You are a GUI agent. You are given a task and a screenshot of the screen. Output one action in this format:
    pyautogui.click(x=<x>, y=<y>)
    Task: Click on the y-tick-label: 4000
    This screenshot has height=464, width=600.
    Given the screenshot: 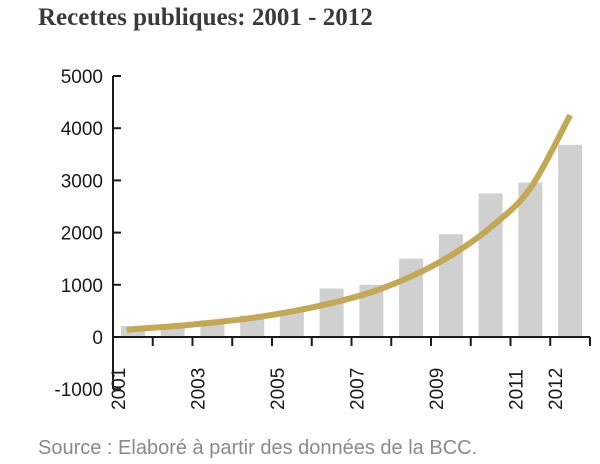 What is the action you would take?
    pyautogui.click(x=82, y=129)
    